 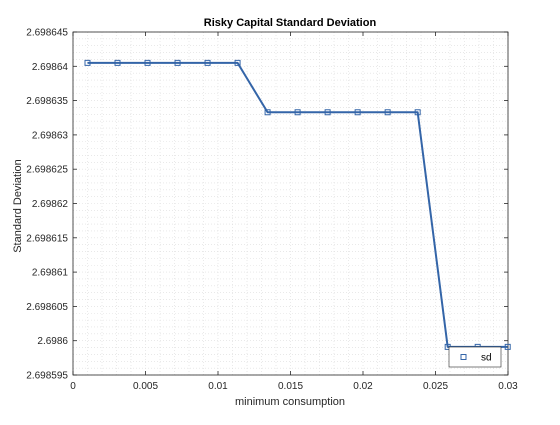 What do you see at coordinates (52, 341) in the screenshot?
I see `y-tick-label: 2.6986` at bounding box center [52, 341].